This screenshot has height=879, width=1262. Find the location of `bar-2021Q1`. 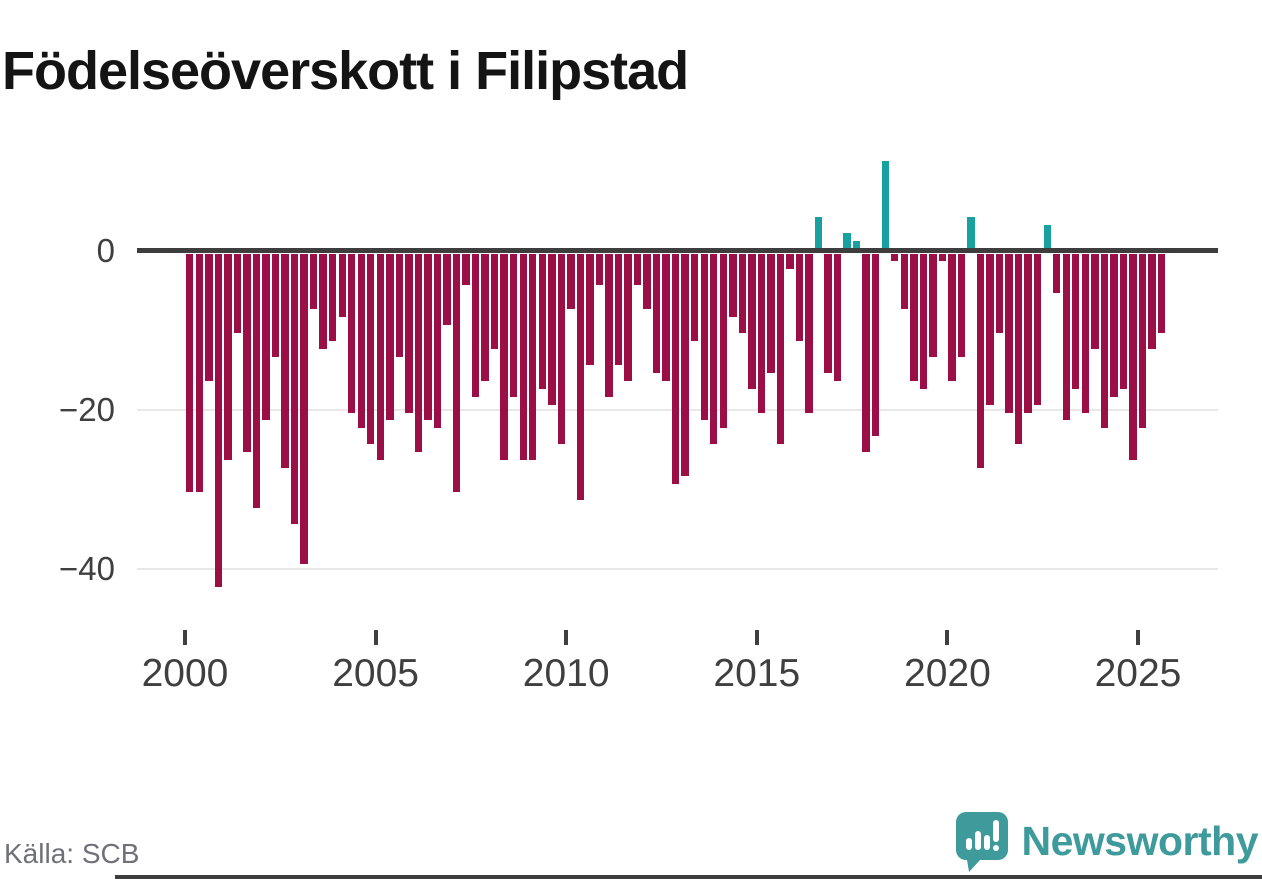

bar-2021Q1 is located at coordinates (990, 329).